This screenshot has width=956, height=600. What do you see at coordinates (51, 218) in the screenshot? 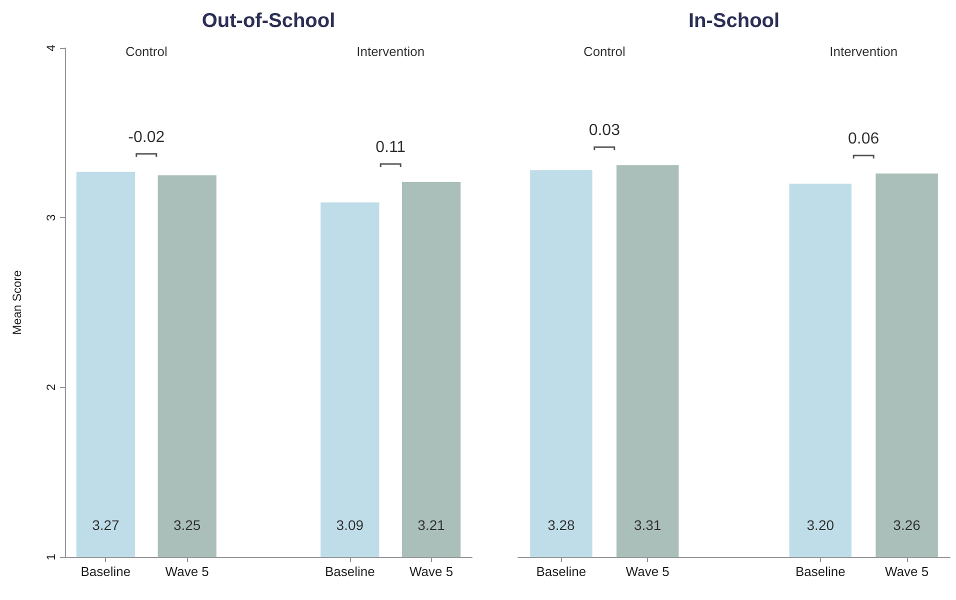
I see `y-tick-label: 3` at bounding box center [51, 218].